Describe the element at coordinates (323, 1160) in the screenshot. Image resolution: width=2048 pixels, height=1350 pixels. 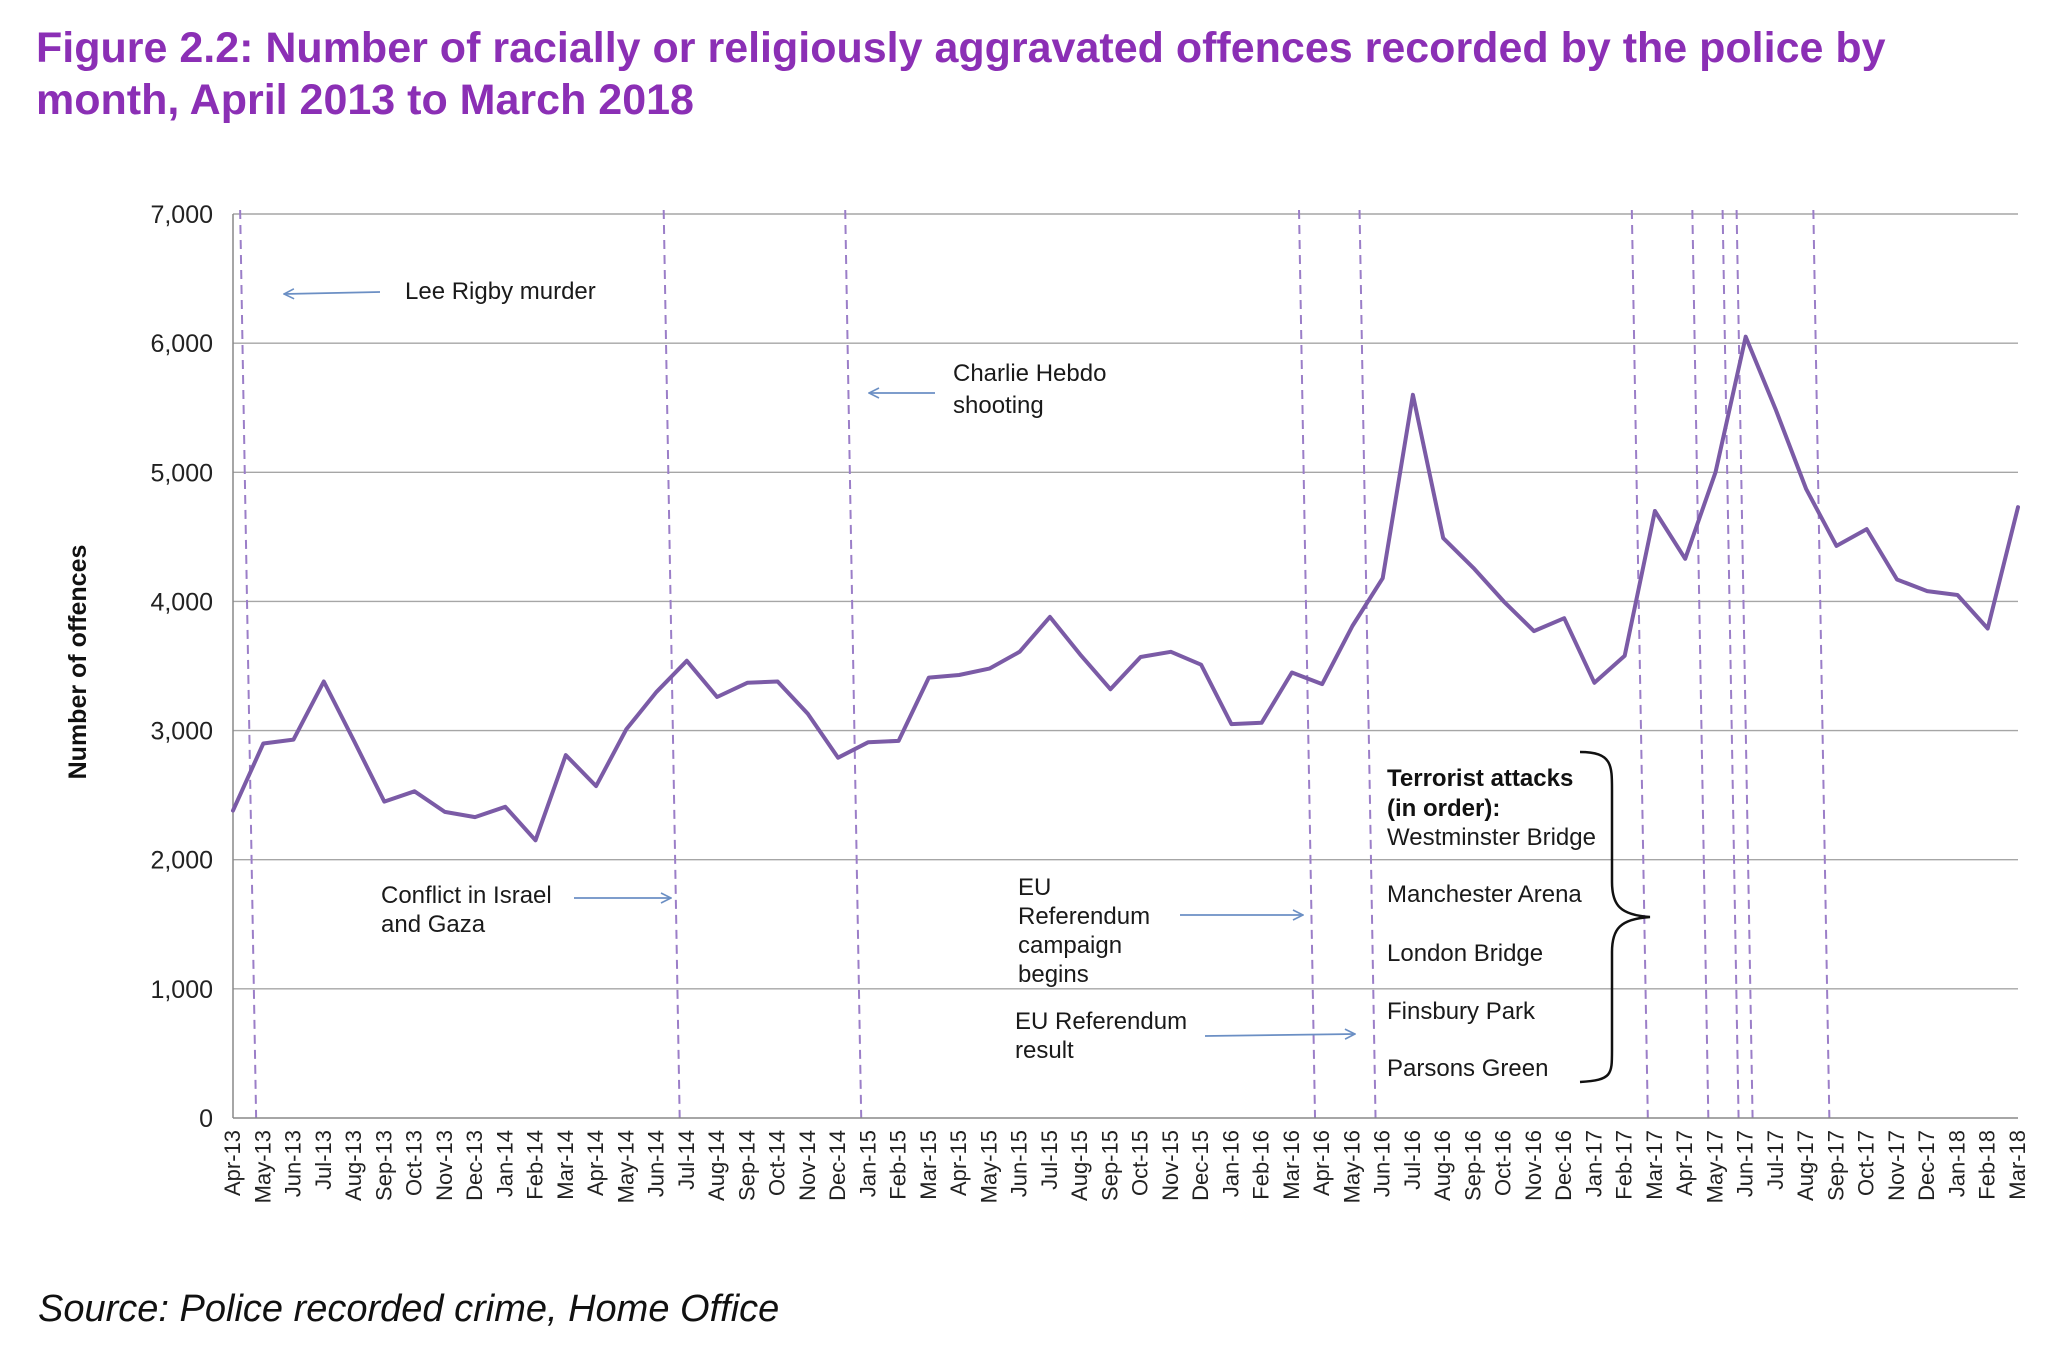
I see `x-tick-label: Jul-13` at that location.